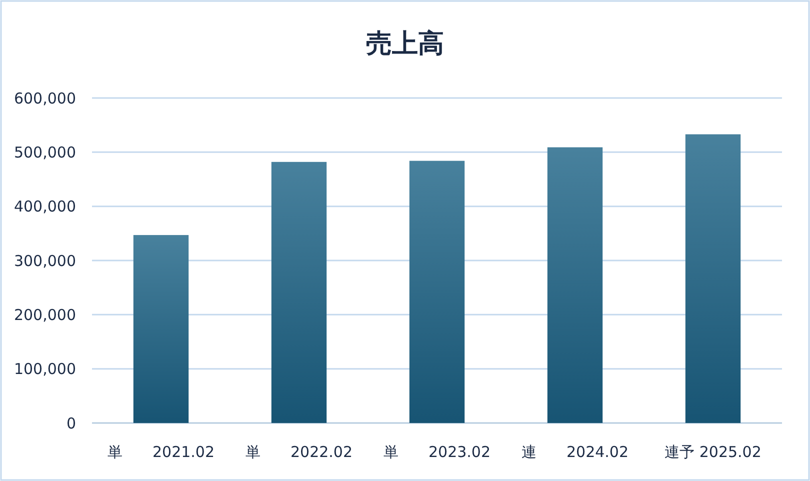 This screenshot has width=810, height=481. Describe the element at coordinates (713, 452) in the screenshot. I see `x-tick-label: 連予 2025.02` at that location.